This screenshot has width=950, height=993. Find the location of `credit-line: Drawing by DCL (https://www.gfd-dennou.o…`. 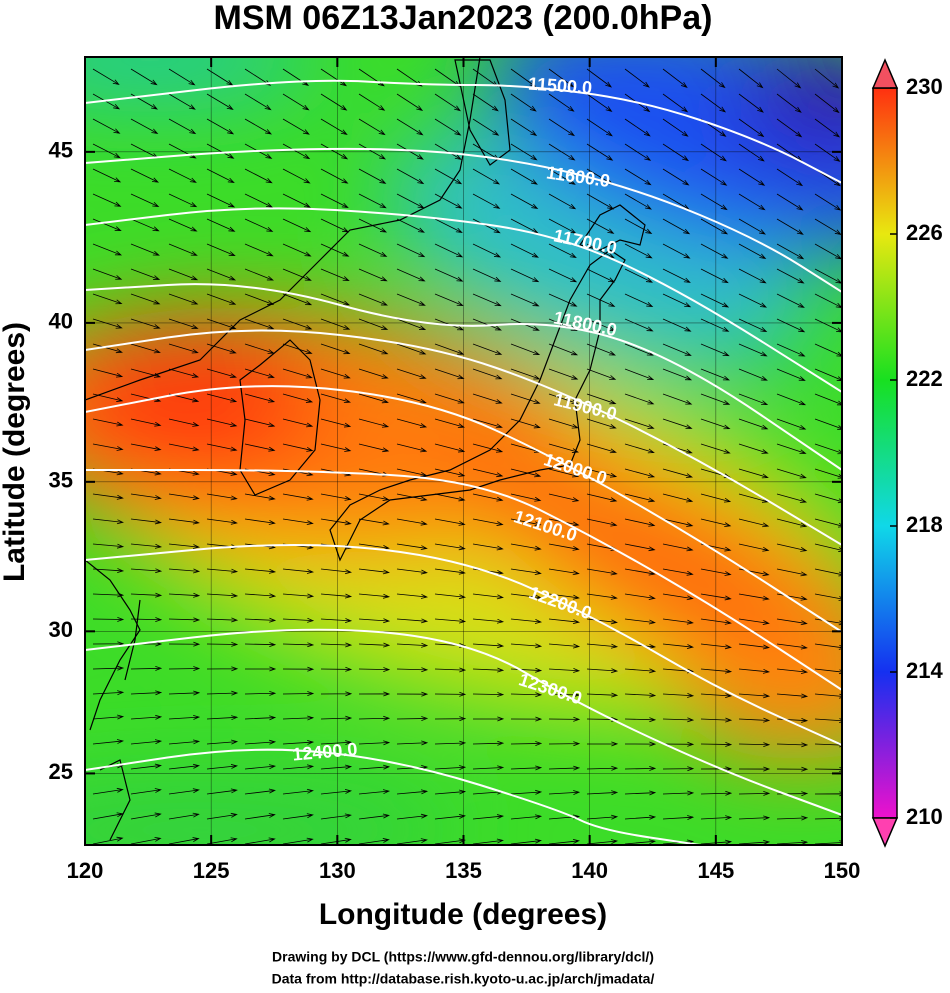

credit-line: Drawing by DCL (https://www.gfd-dennou.o… is located at coordinates (463, 957).